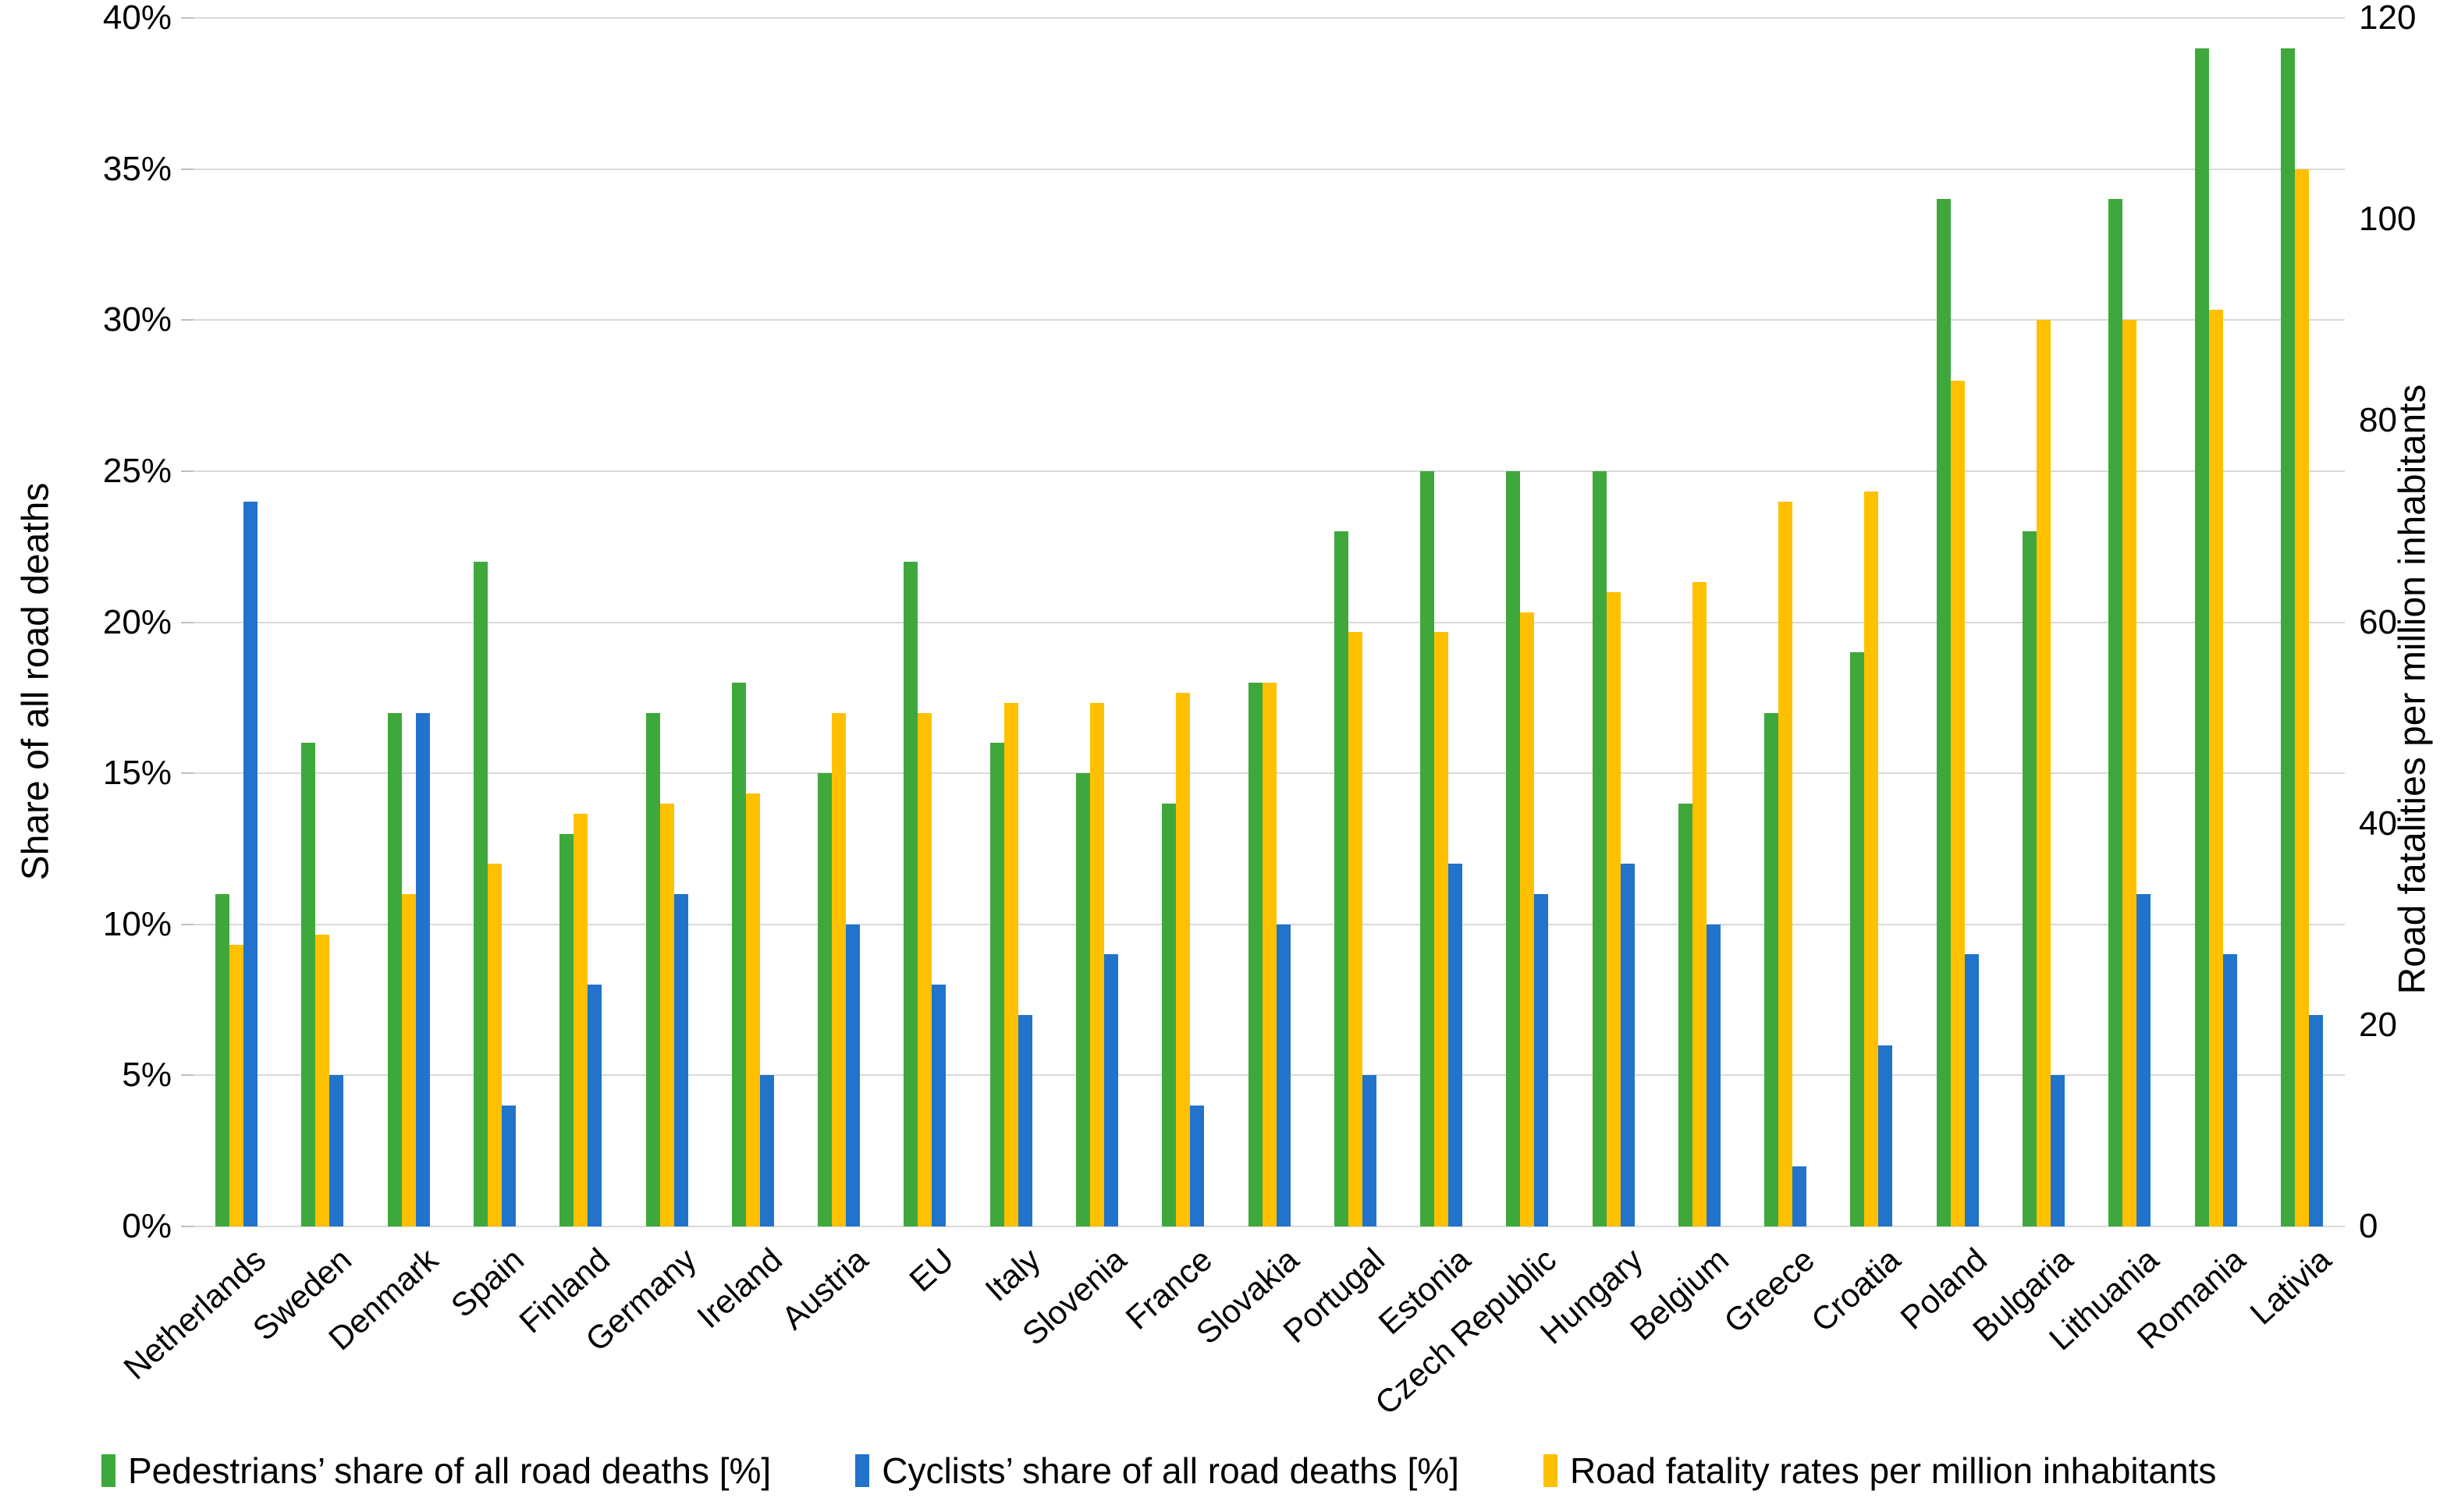 This screenshot has height=1512, width=2440. Describe the element at coordinates (1427, 848) in the screenshot. I see `bar-pedestrians-estonia` at that location.